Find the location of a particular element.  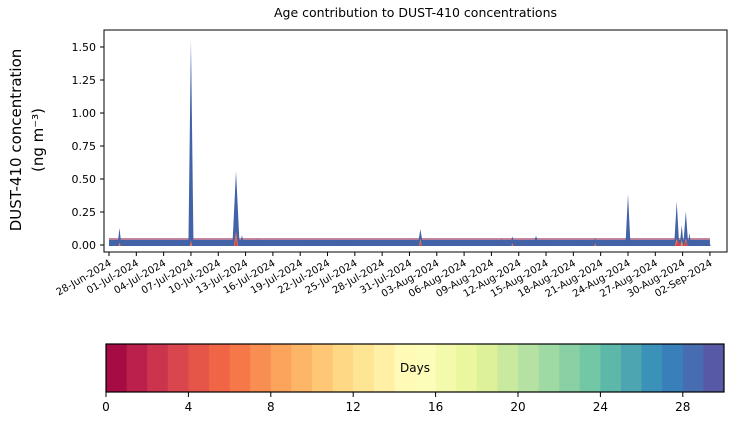

y-axis-label-line2: (ng m⁻³) is located at coordinates (38, 140).